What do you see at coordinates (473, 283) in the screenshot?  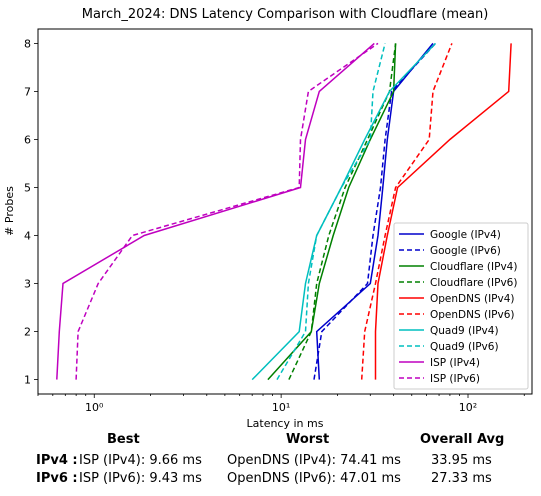 I see `legend-label-cloudflare-ipv6: Cloudflare (IPv6)` at bounding box center [473, 283].